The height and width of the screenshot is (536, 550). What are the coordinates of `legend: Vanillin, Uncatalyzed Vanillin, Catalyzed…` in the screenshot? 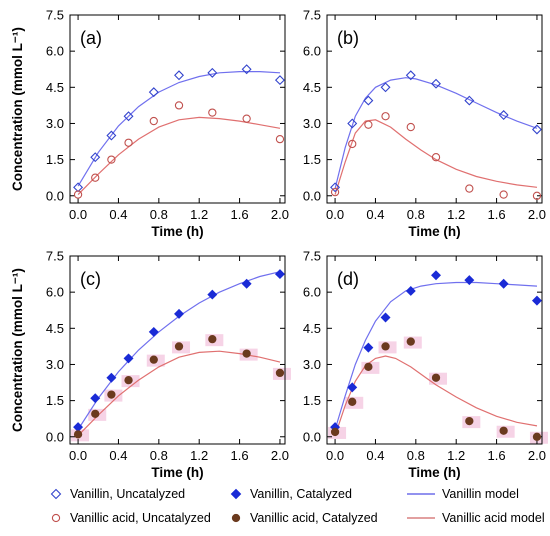 It's located at (275, 510).